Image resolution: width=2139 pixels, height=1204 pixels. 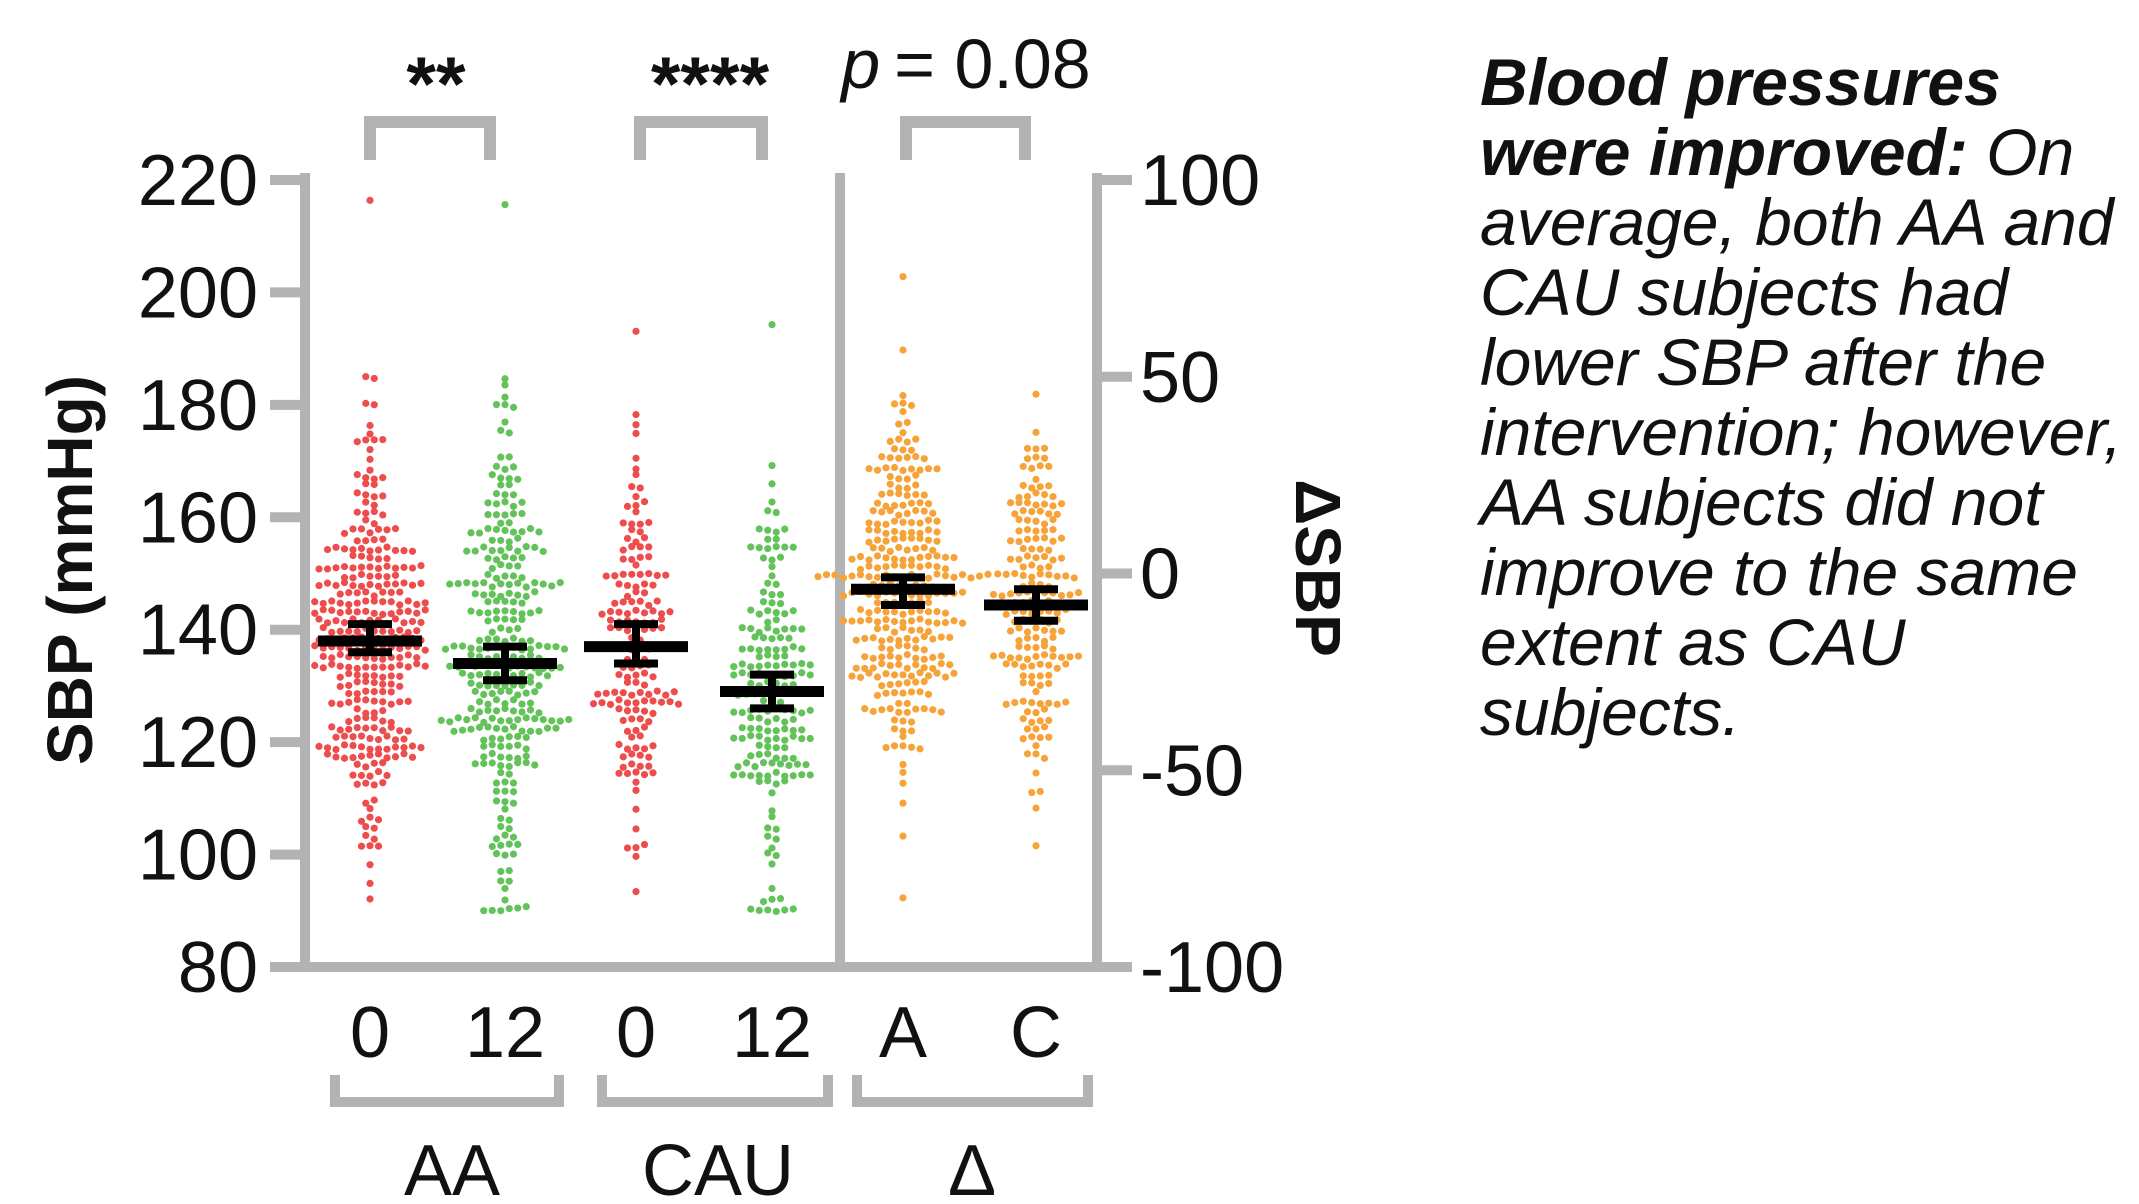 What do you see at coordinates (1740, 117) in the screenshot?
I see `caption-heading: Blood pressures were improved:` at bounding box center [1740, 117].